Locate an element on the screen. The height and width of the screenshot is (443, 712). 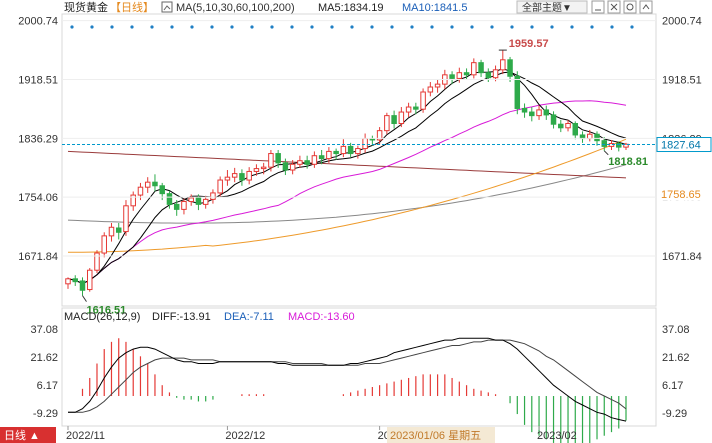
toolbar-icon is located at coordinates (167, 7).